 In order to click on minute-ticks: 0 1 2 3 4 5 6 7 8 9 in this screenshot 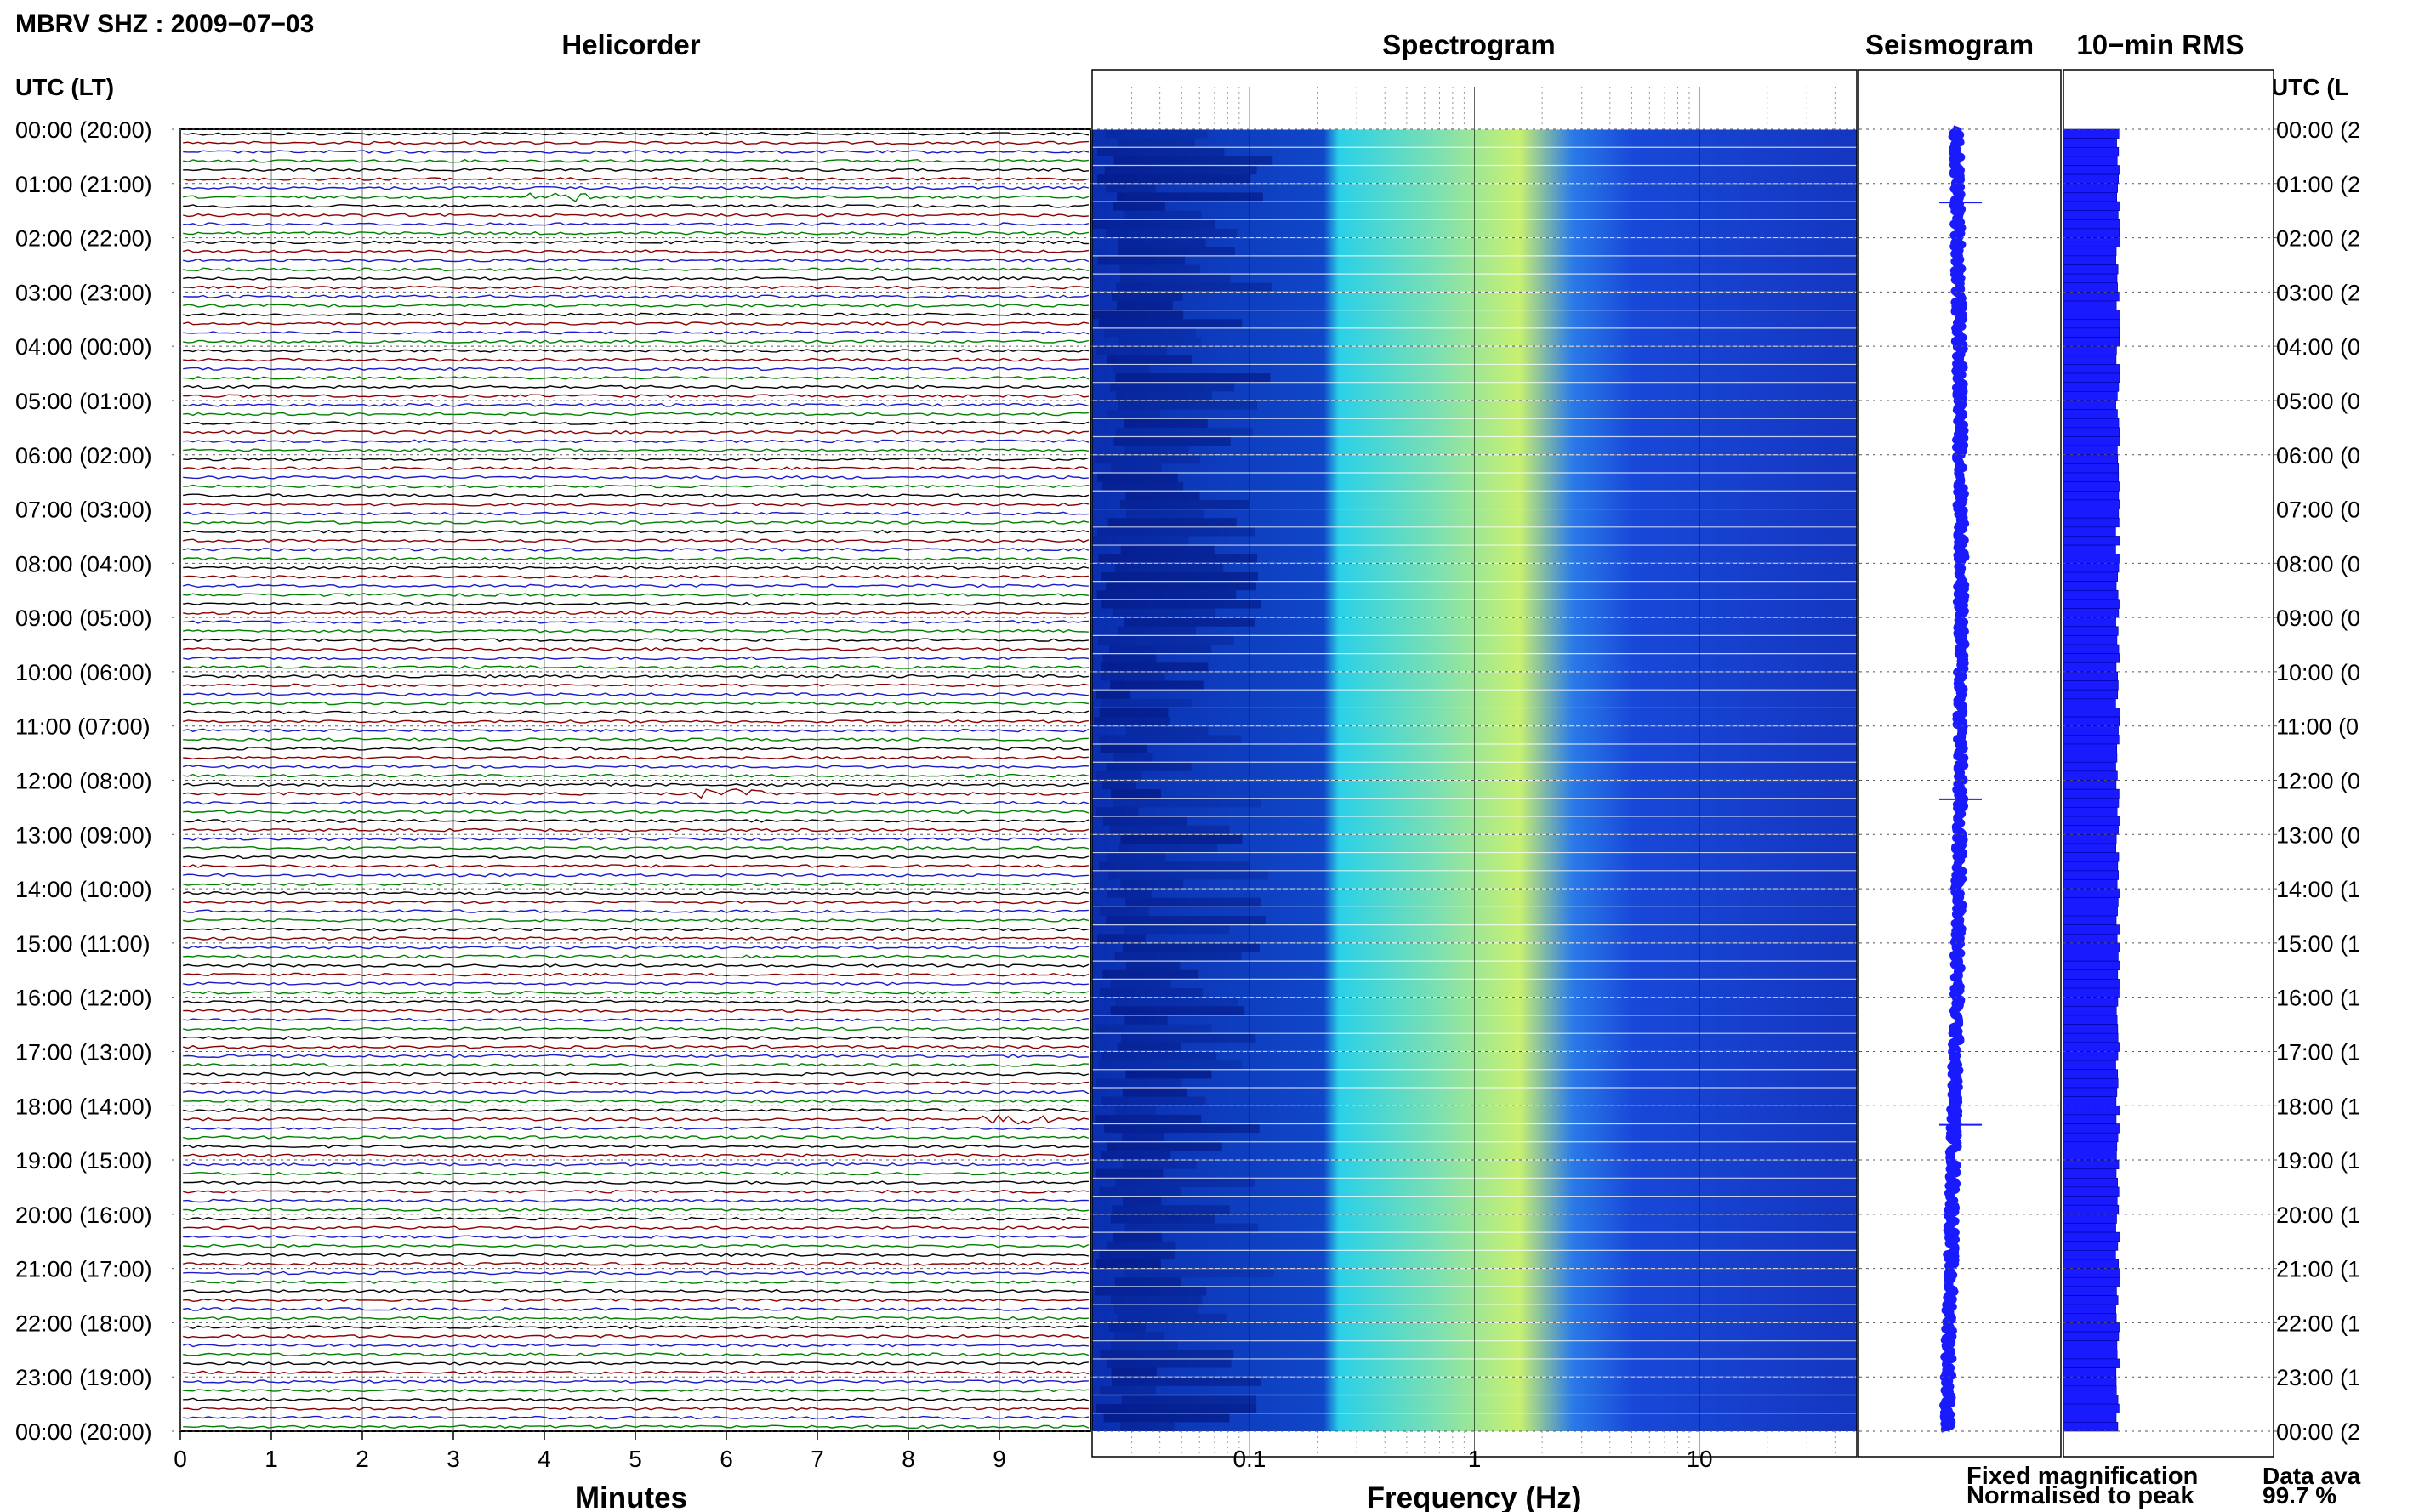, I will do `click(590, 1451)`.